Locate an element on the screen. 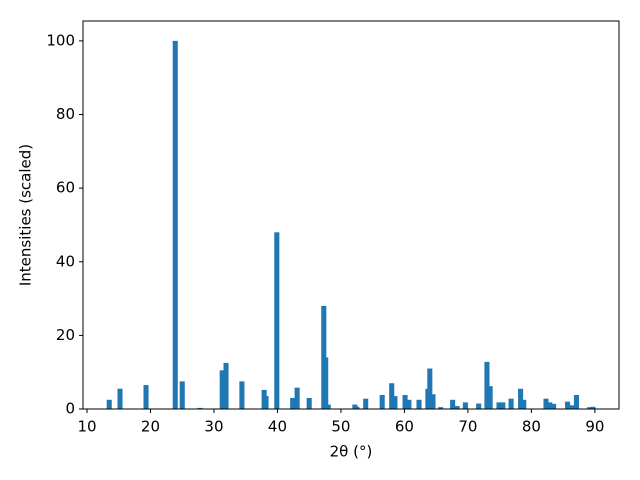 The image size is (640, 480). x-tick-label: 10 is located at coordinates (86, 427).